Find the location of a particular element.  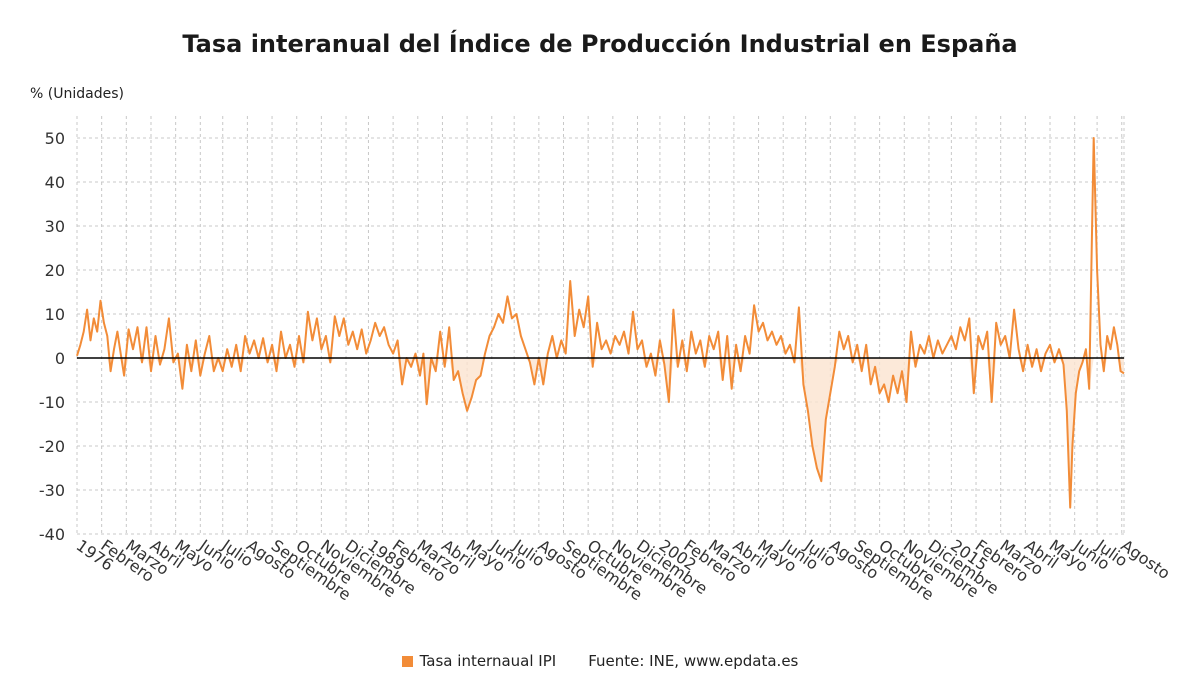

y-axis-unit-label: % (Unidades) is located at coordinates (77, 94).